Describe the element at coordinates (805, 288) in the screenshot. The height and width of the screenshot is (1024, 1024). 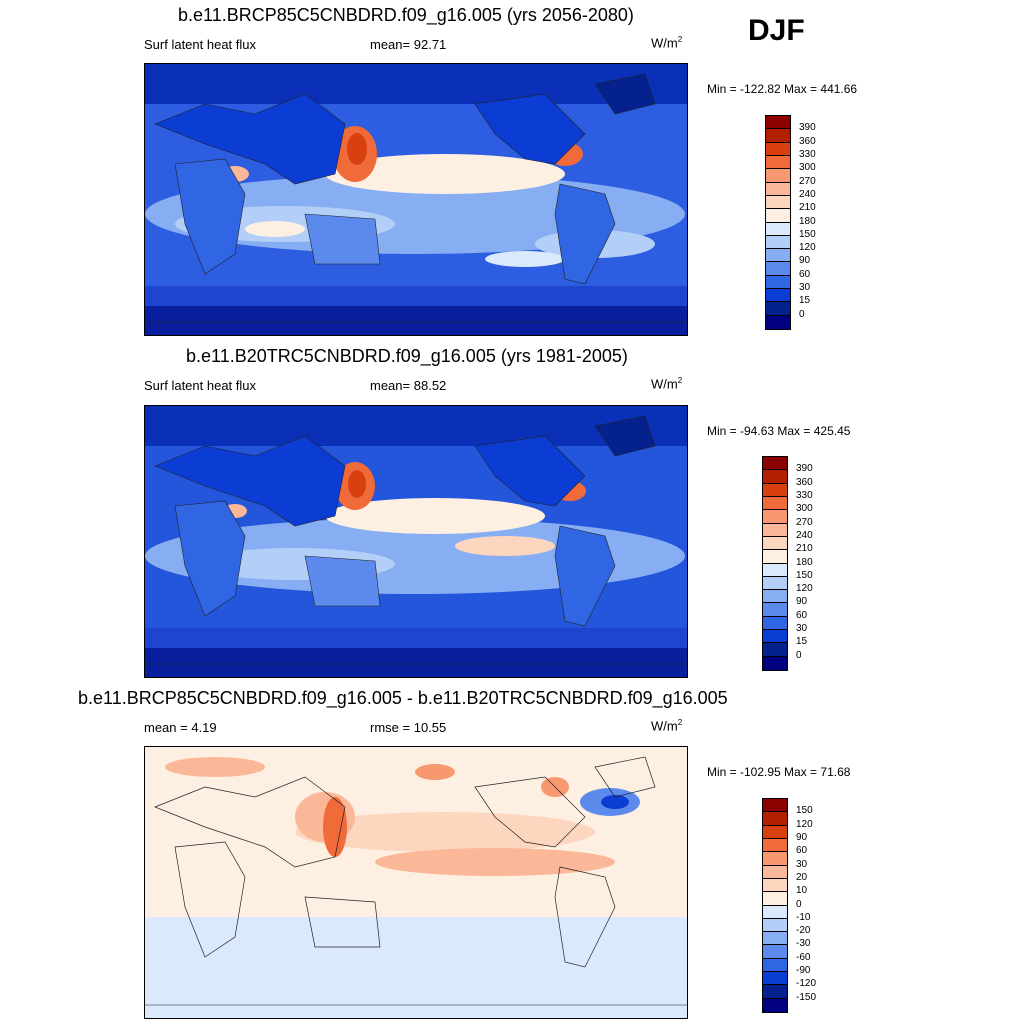
I see `panel1-colorbar-tick-label: 30` at that location.